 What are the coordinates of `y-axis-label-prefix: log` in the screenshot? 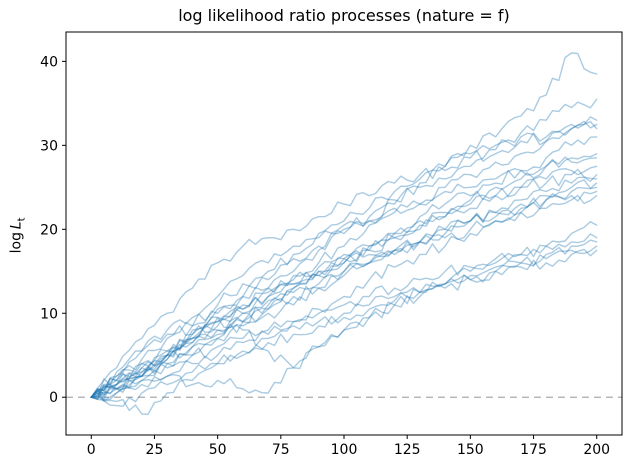 It's located at (16, 241).